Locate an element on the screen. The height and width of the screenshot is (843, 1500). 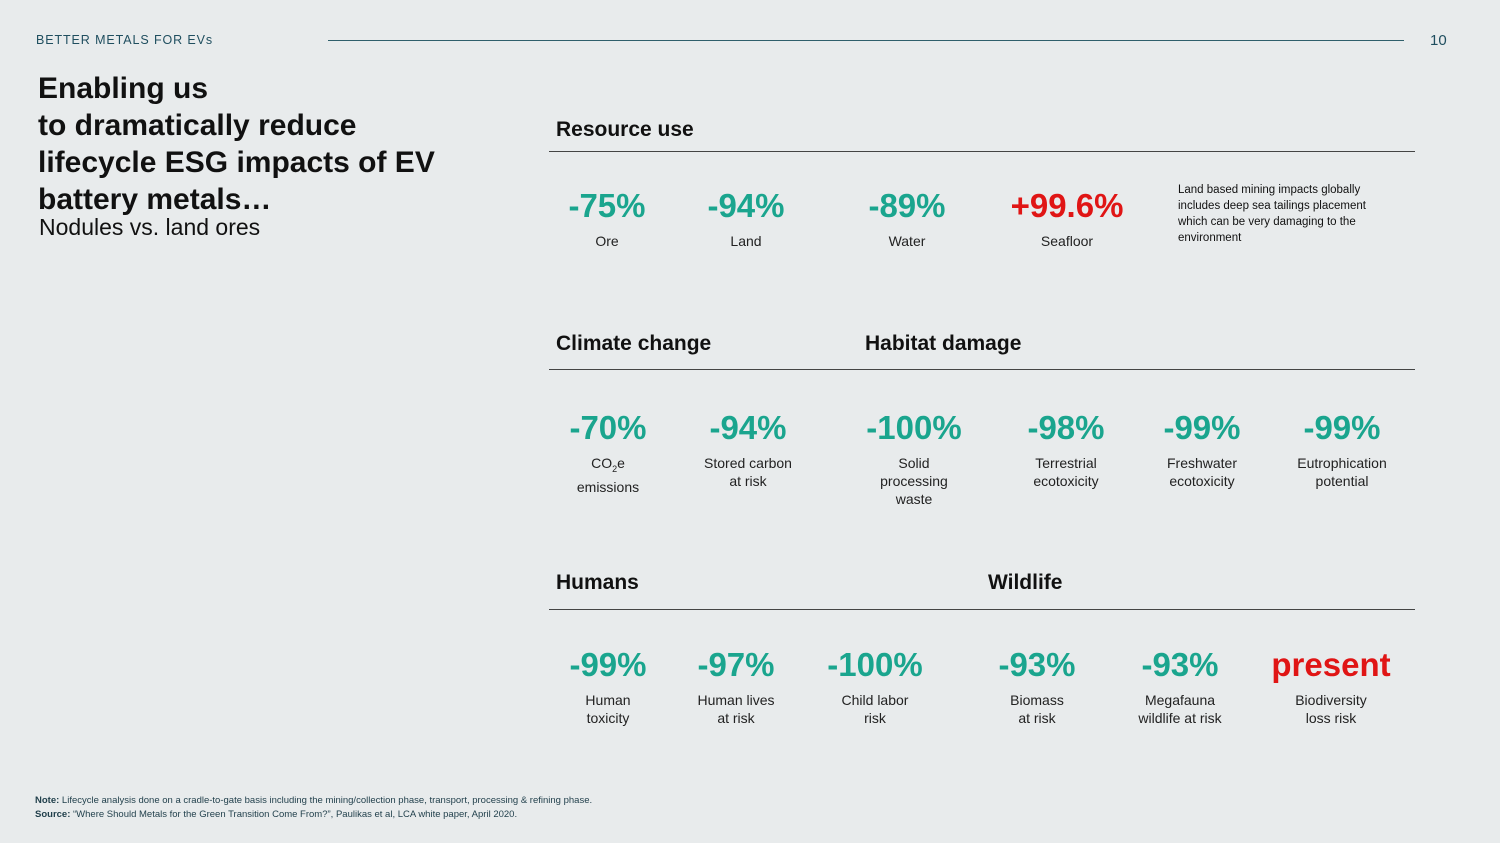
metric-label: Terrestrial ecotoxicity is located at coordinates (1066, 472).